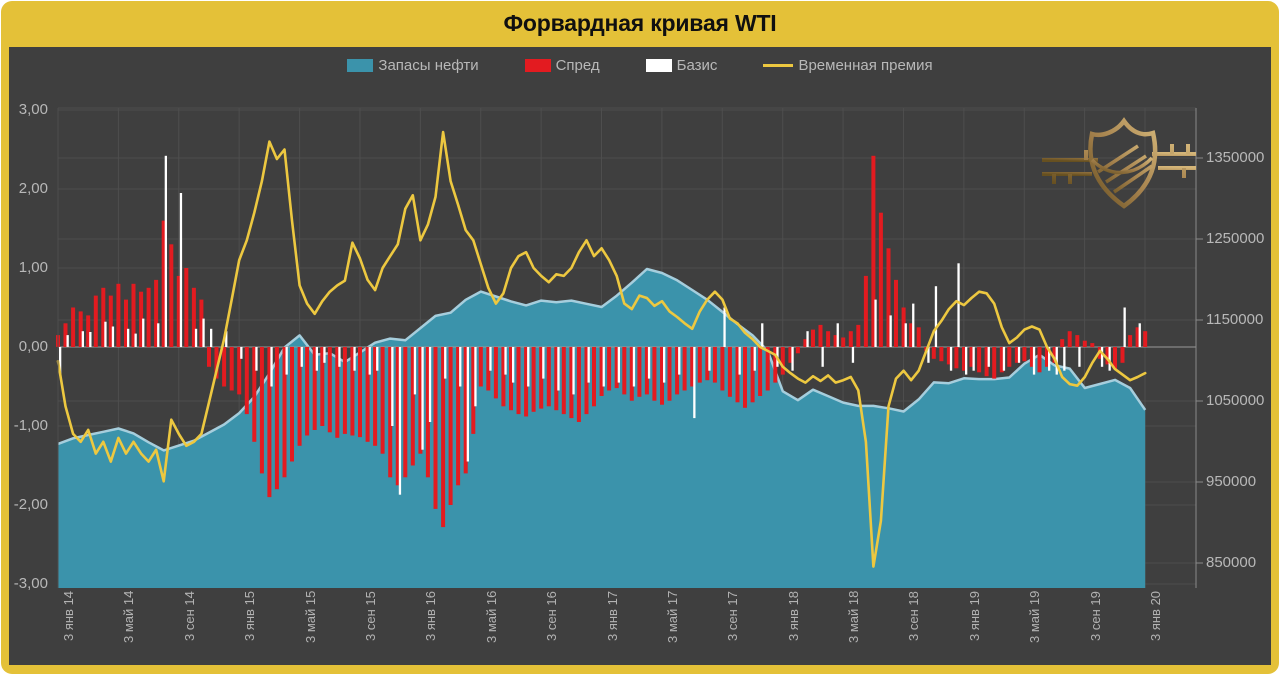 The image size is (1280, 675). I want to click on page-title: Форвардная кривая WTI, so click(640, 23).